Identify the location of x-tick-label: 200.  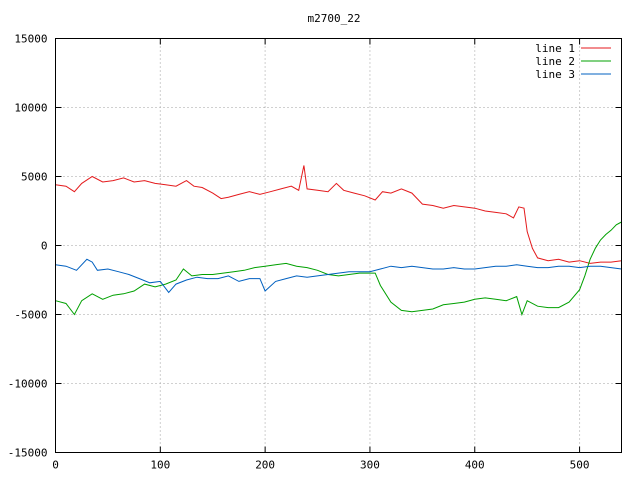
(265, 465).